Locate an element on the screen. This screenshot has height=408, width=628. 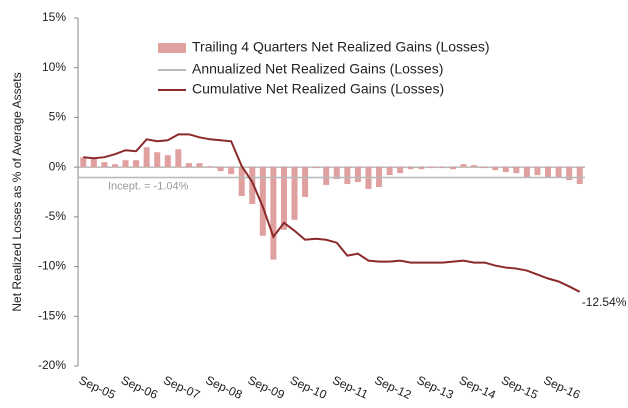
y-tick-label: 10% is located at coordinates (54, 67).